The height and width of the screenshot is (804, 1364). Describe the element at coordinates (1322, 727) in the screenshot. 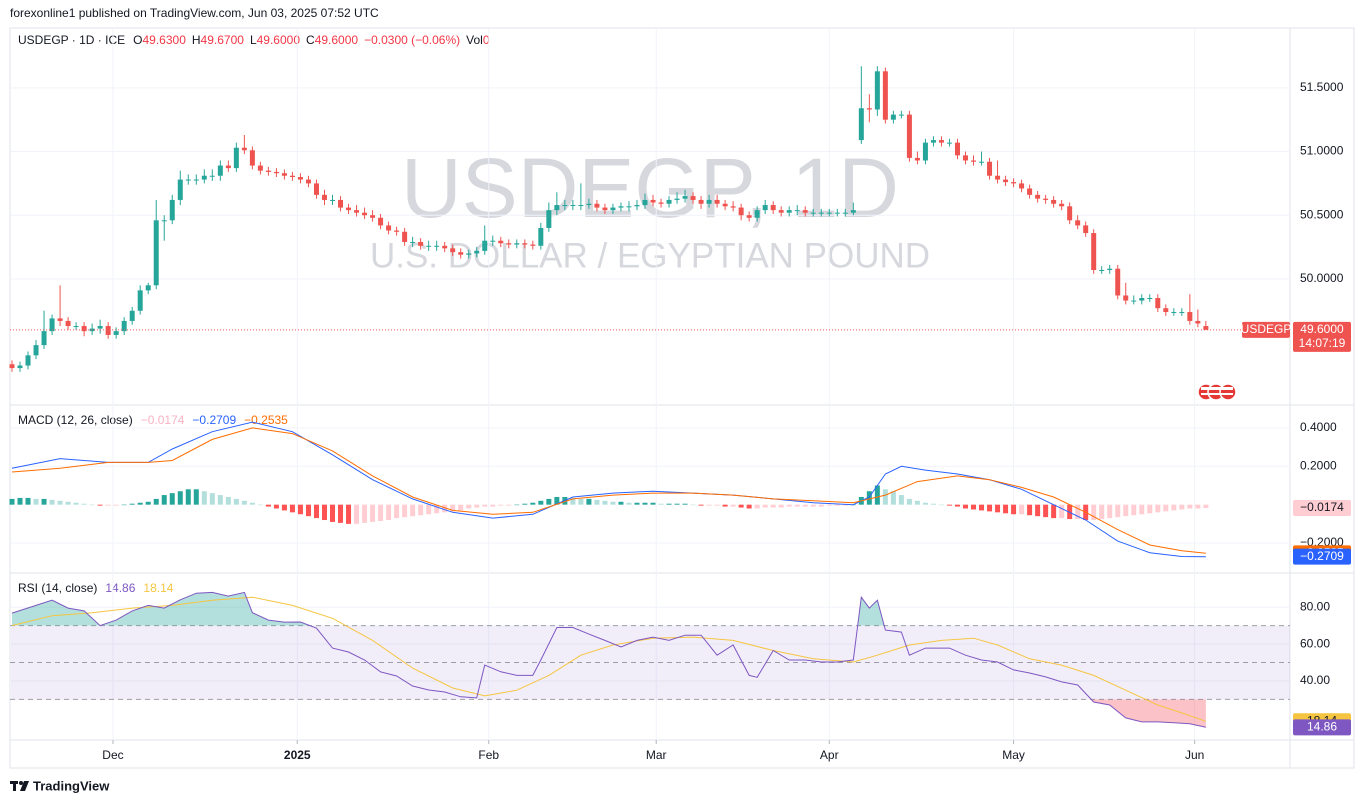

I see `axis-value-box-bg` at that location.